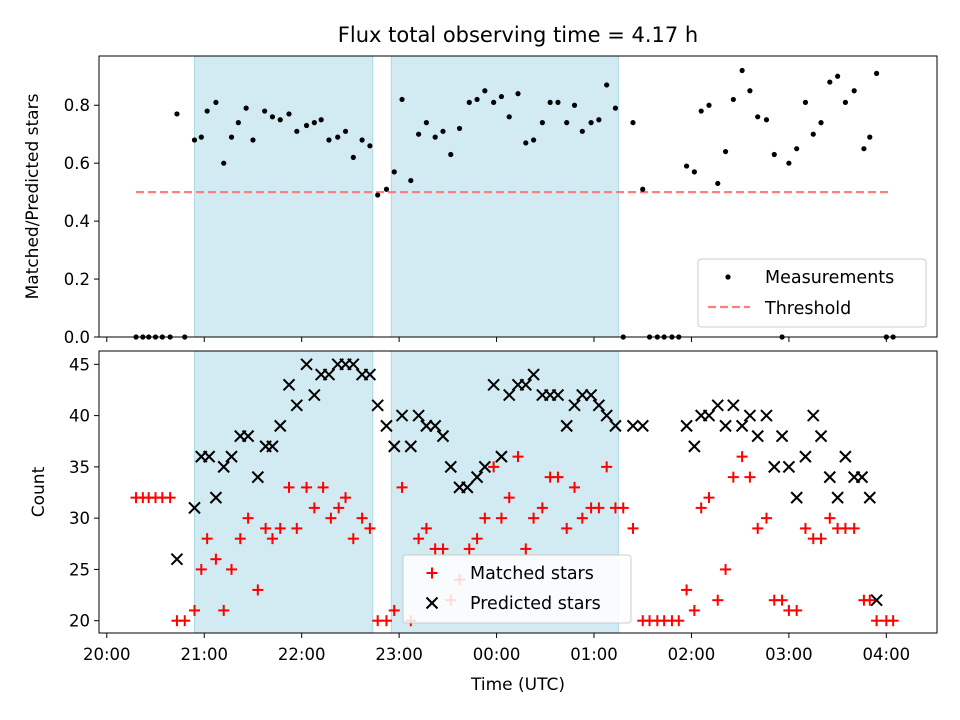 This screenshot has height=720, width=960. What do you see at coordinates (807, 309) in the screenshot?
I see `legend-label-threshold: Threshold` at bounding box center [807, 309].